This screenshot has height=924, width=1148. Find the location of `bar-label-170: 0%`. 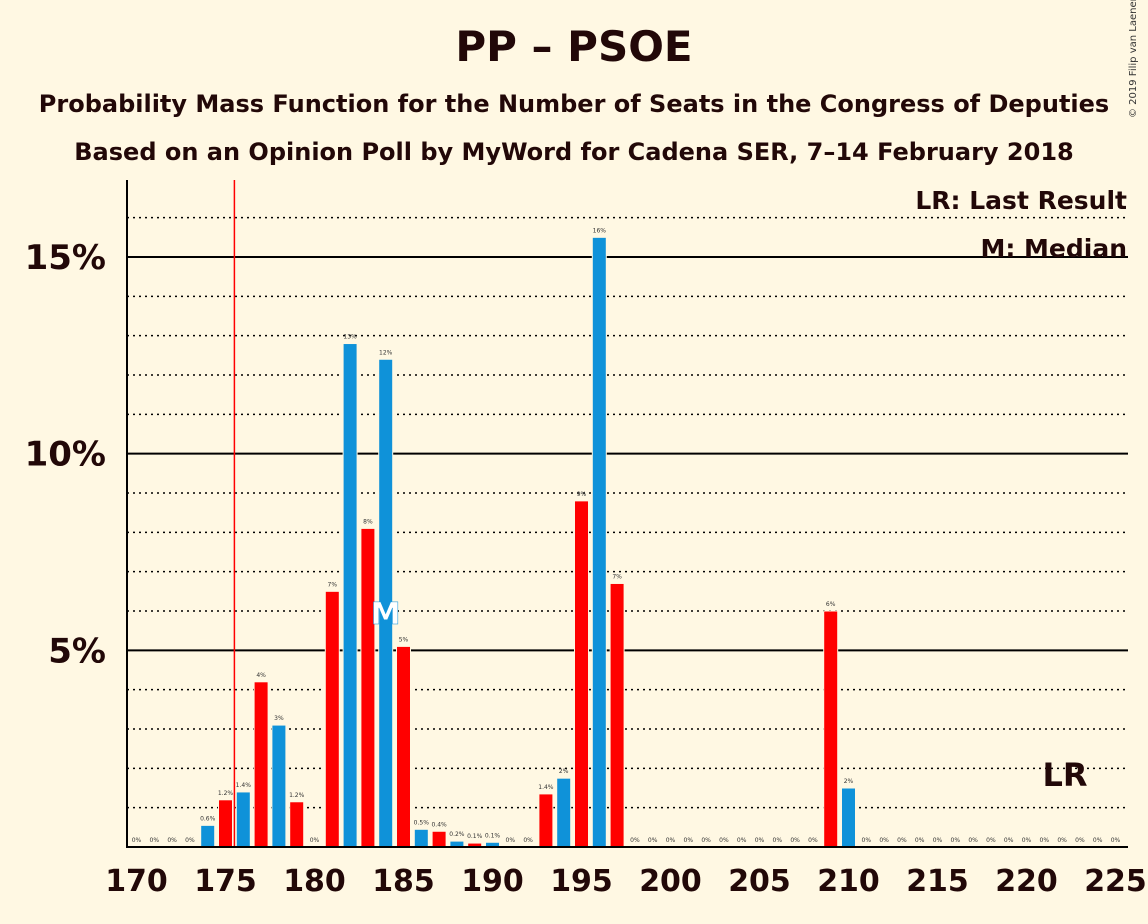

bar-label-170: 0% is located at coordinates (137, 840).